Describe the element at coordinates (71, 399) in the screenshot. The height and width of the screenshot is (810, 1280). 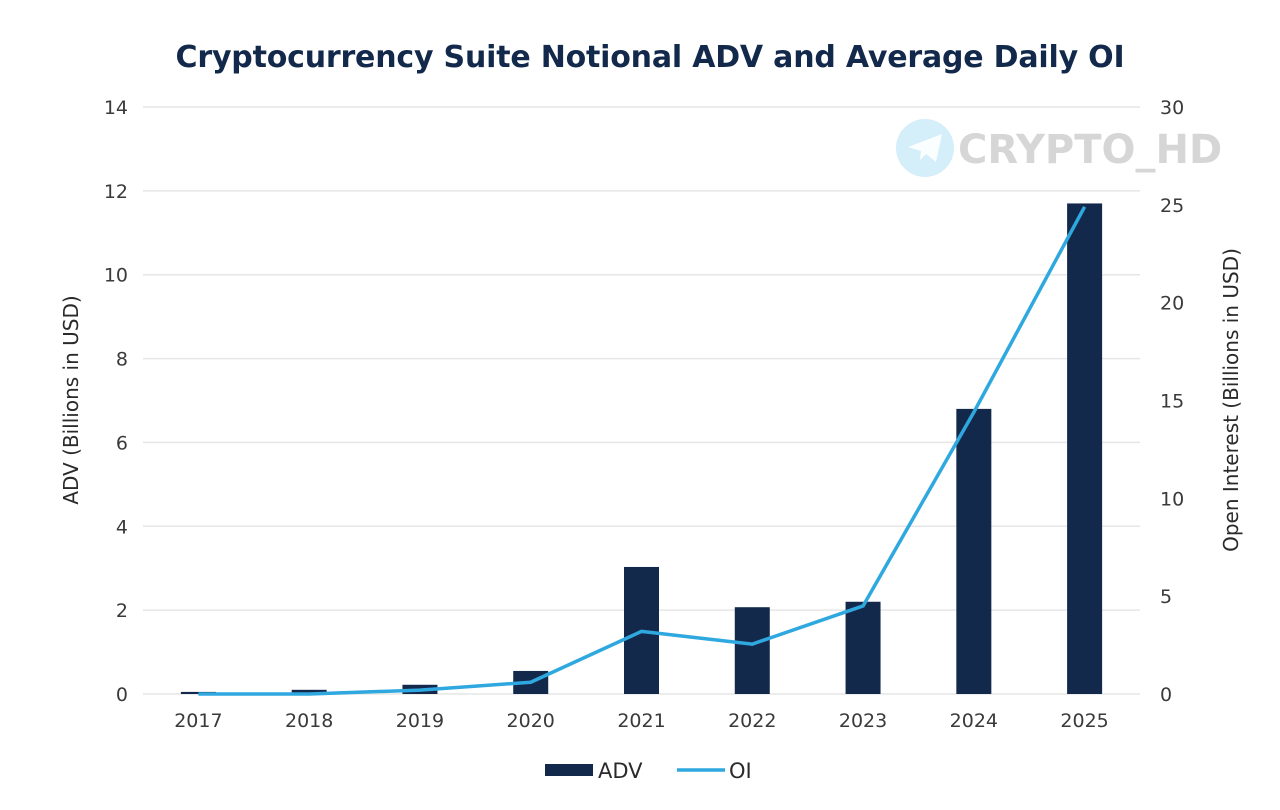
I see `left-axis-label: ADV (Billions in USD)` at that location.